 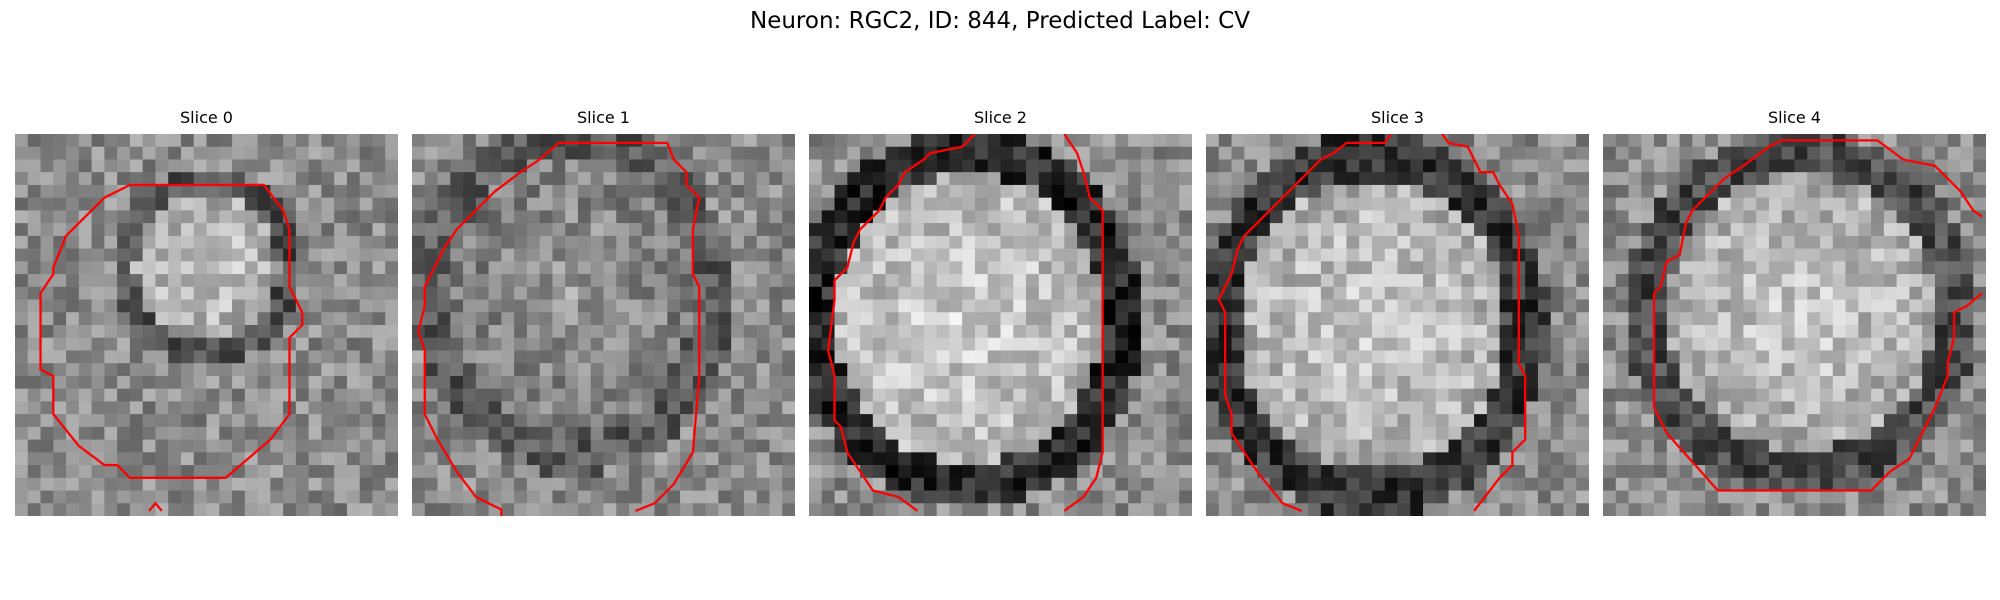 What do you see at coordinates (155, 506) in the screenshot?
I see `contour-fragment` at bounding box center [155, 506].